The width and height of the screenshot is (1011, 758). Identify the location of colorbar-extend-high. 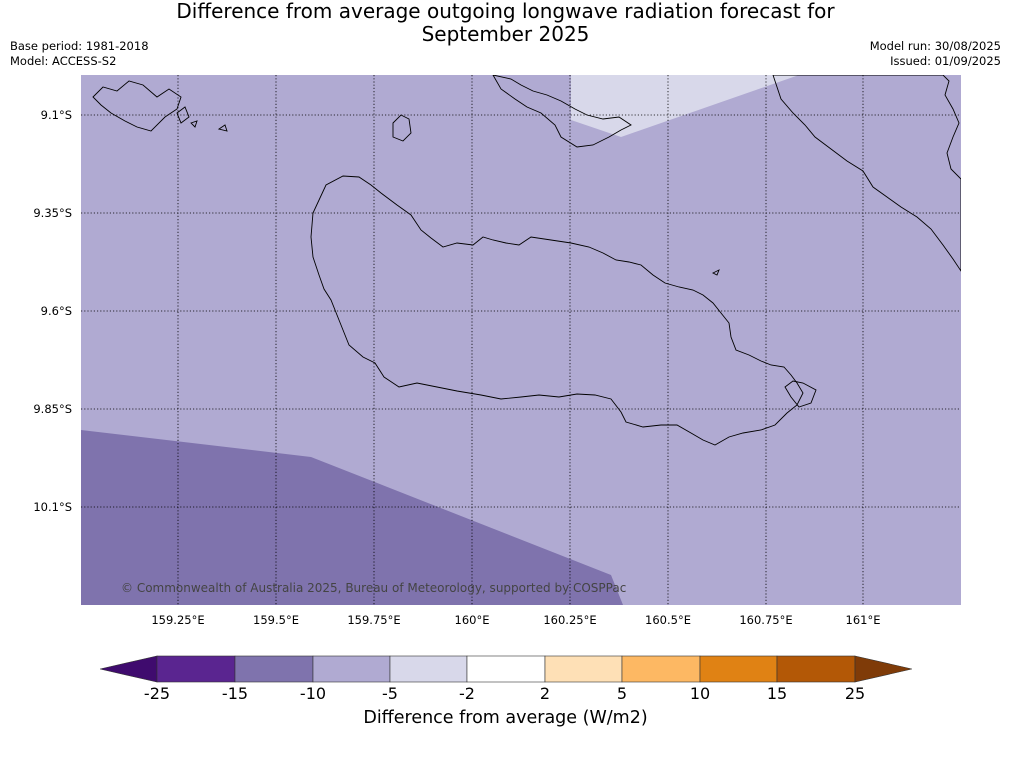
(883, 669).